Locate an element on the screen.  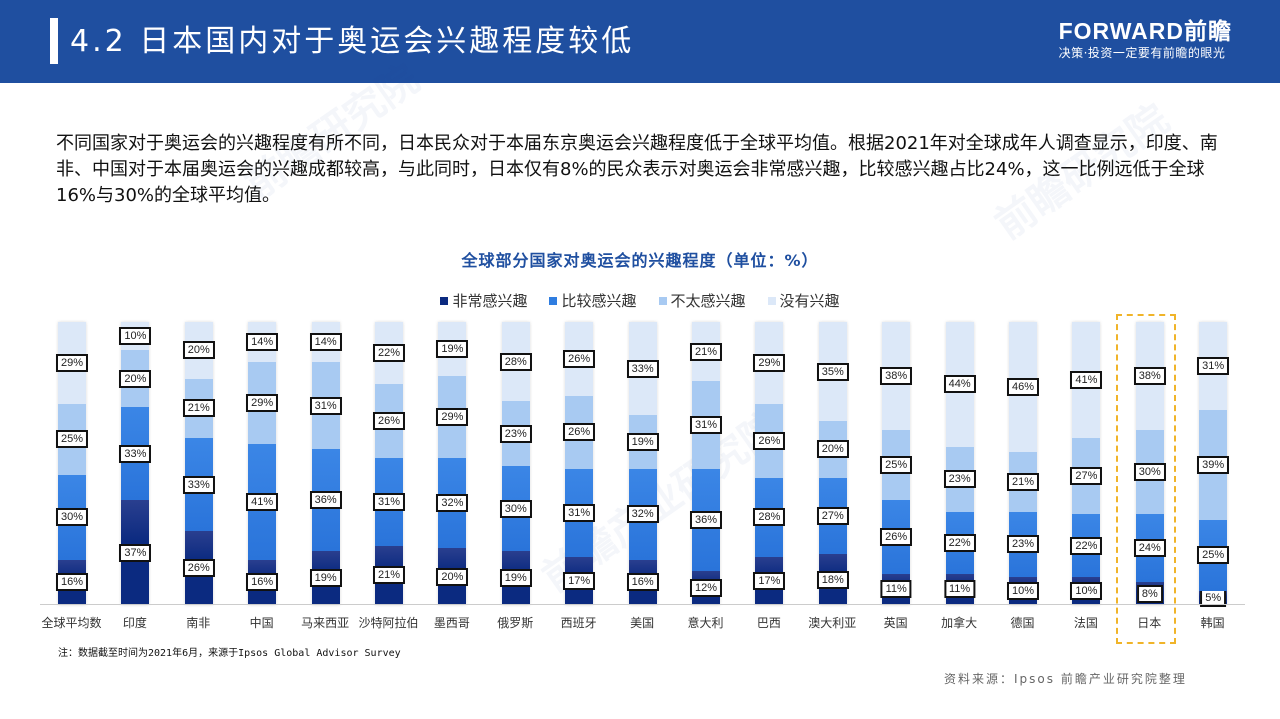
bar-segment-fairly: 36% is located at coordinates (325, 500).